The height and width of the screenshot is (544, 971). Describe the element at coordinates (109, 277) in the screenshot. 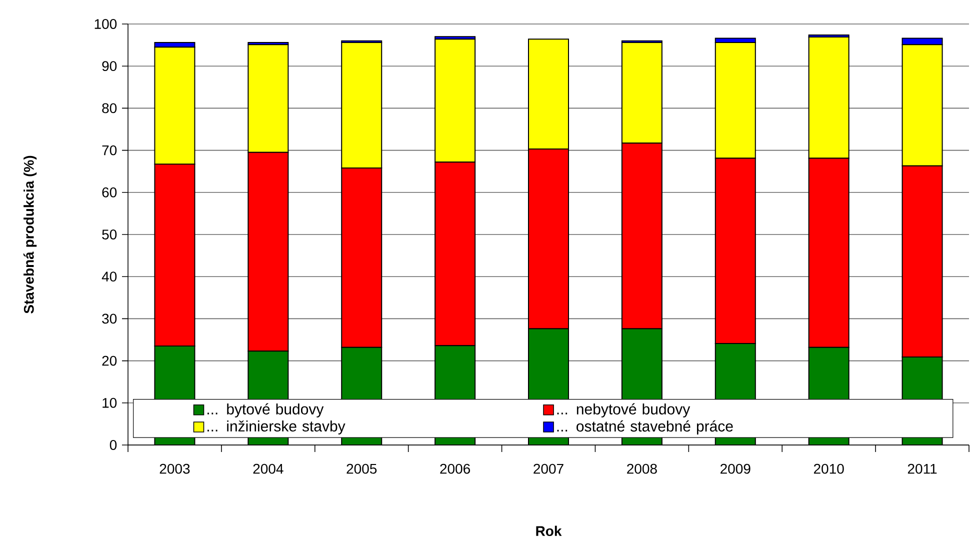

I see `y-tick-label: 40` at that location.